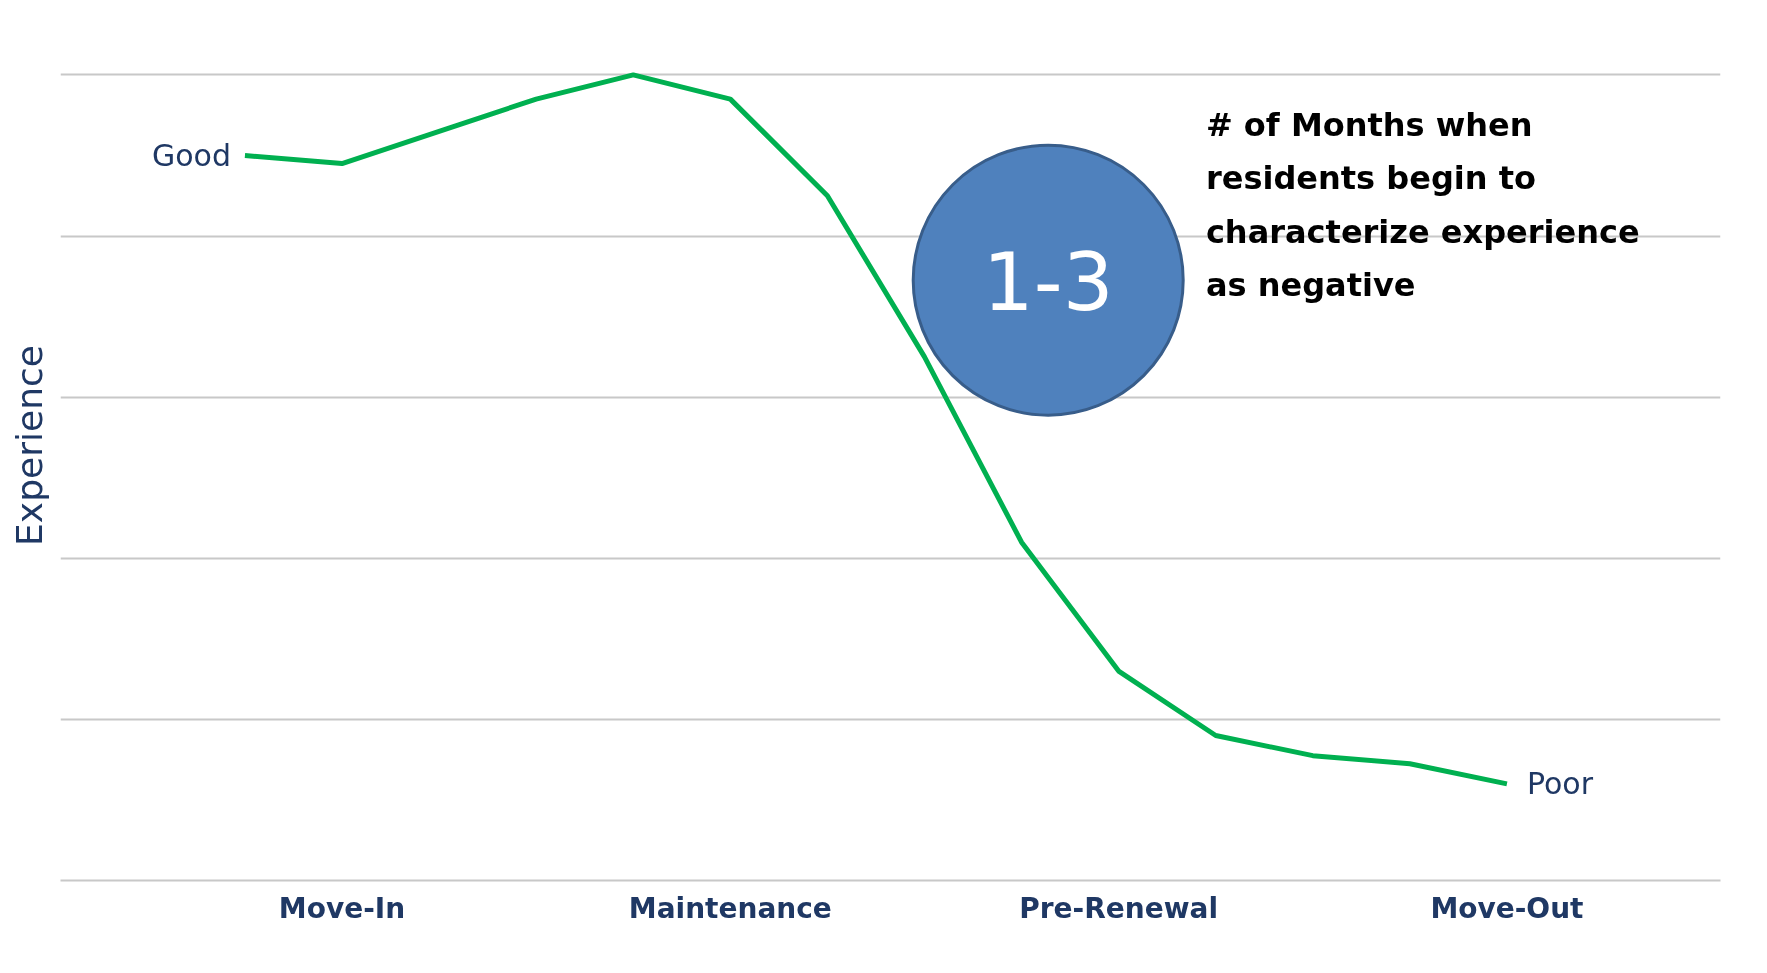  Describe the element at coordinates (1507, 908) in the screenshot. I see `x-tick-label: Move-Out` at that location.